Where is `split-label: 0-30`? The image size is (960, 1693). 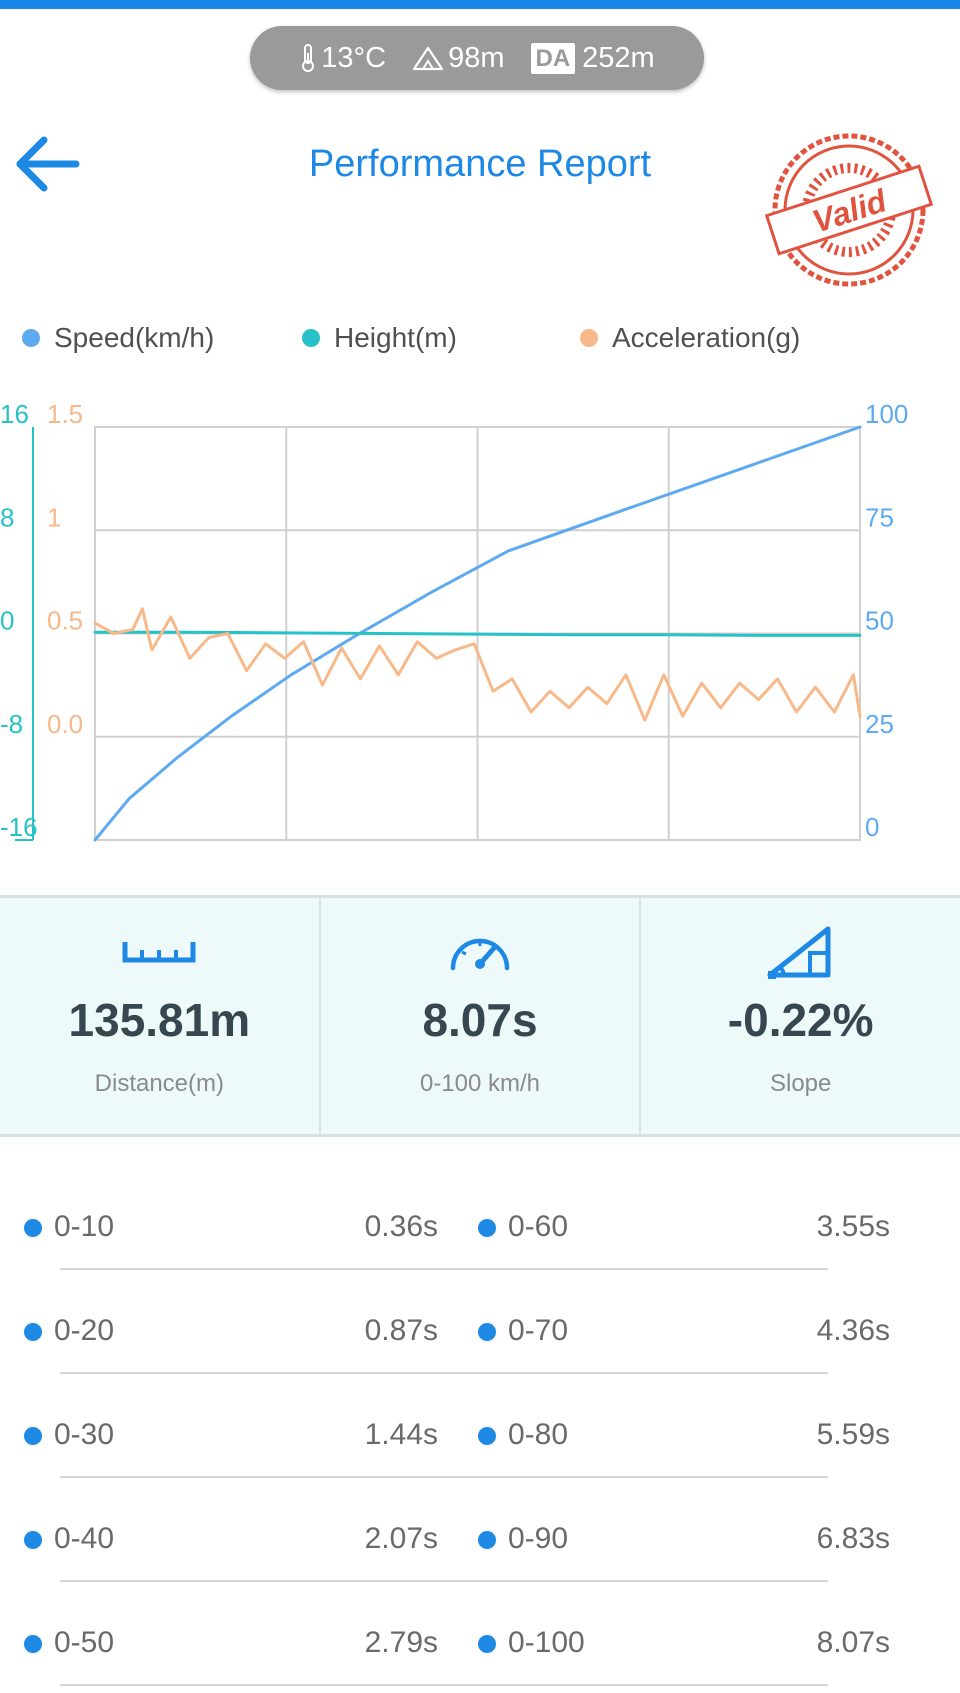 split-label: 0-30 is located at coordinates (84, 1434).